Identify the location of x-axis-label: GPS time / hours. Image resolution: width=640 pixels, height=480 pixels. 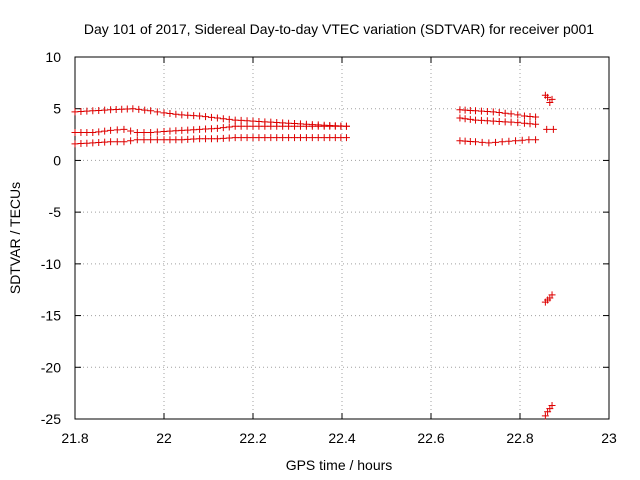
(339, 465).